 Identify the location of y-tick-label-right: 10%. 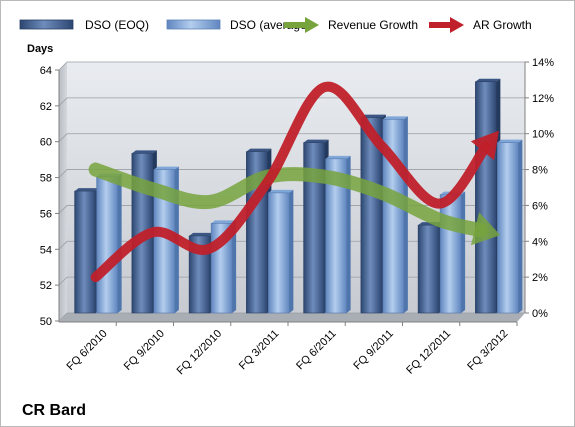
(543, 135).